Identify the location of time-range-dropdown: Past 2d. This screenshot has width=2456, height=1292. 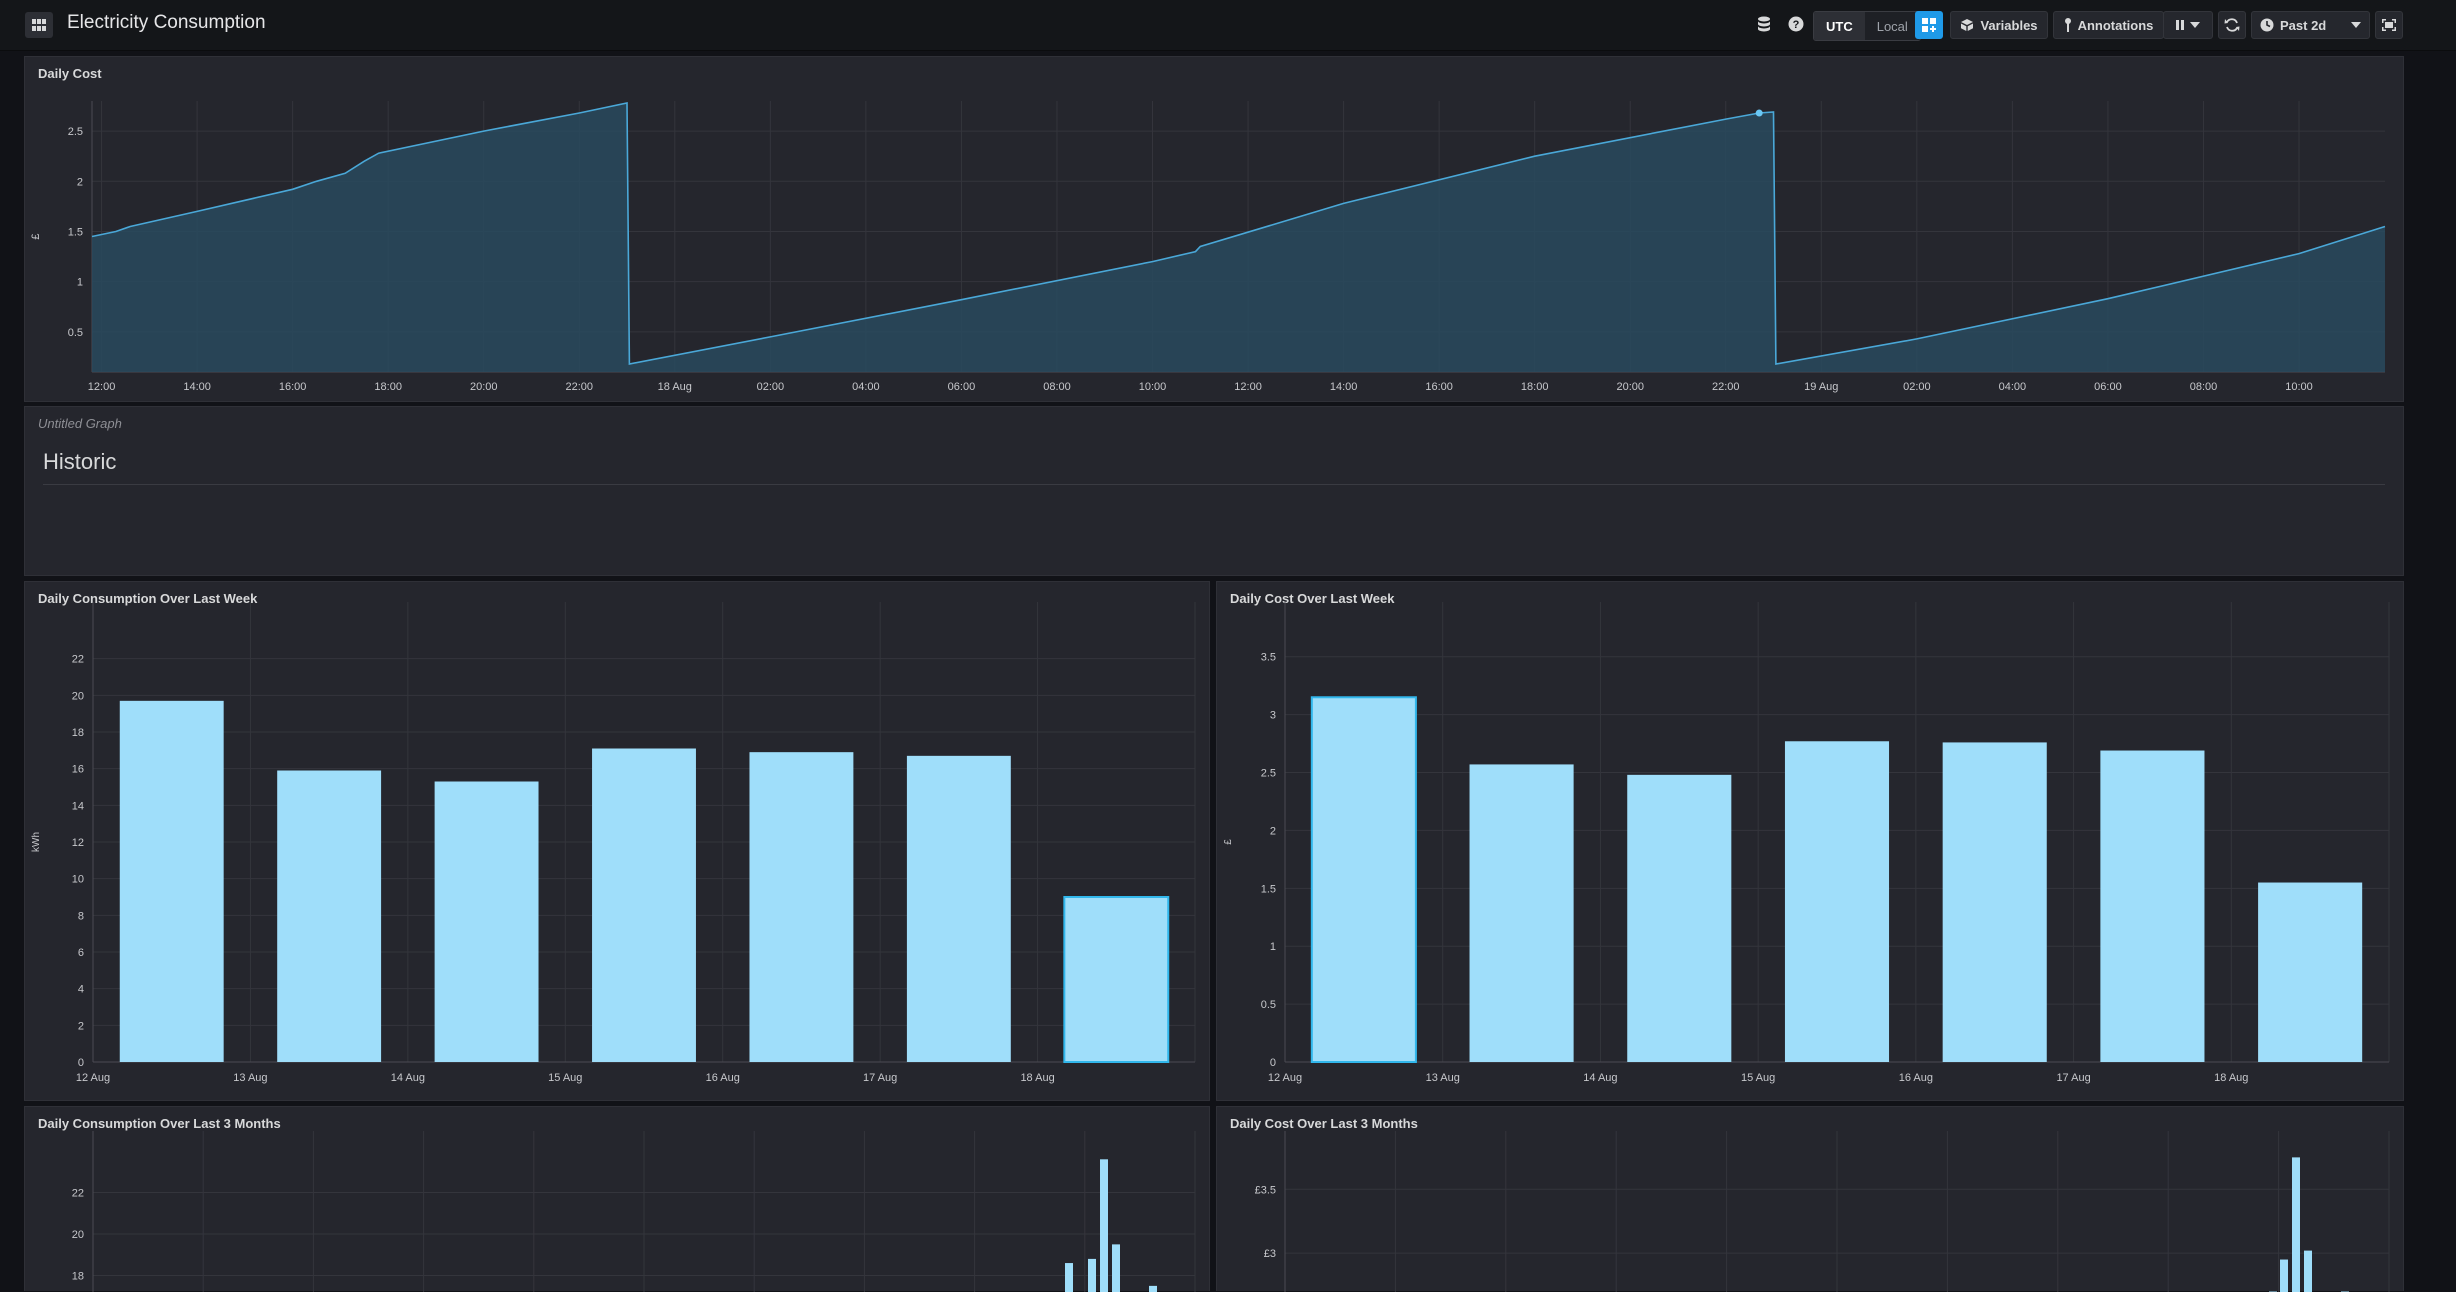
(2310, 25).